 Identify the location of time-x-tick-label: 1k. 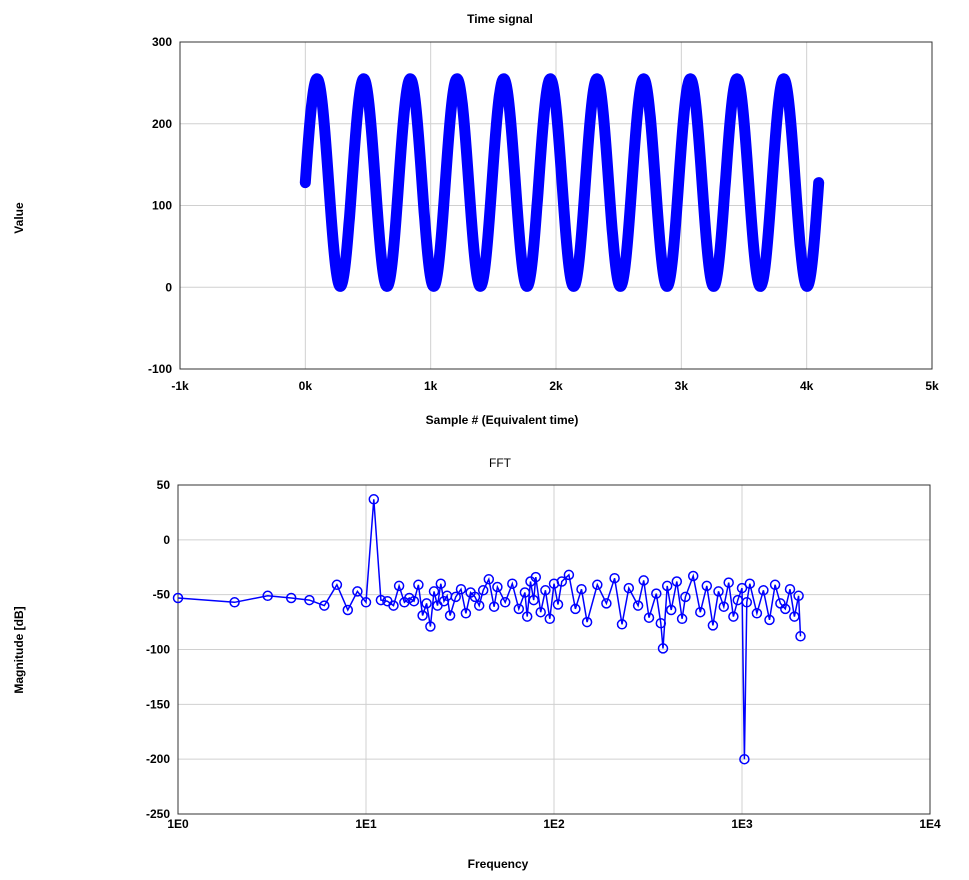
(431, 386).